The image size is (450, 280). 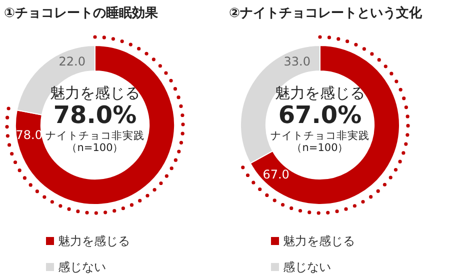 What do you see at coordinates (325, 13) in the screenshot?
I see `chart-title: ②ナイトチョコレートという文化` at bounding box center [325, 13].